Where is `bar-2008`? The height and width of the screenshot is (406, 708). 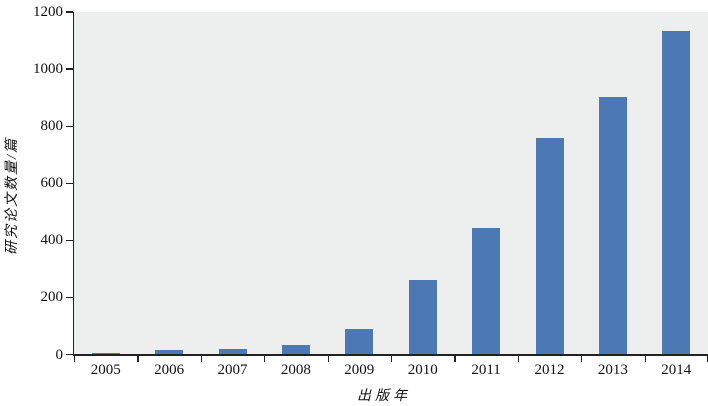 bar-2008 is located at coordinates (295, 349).